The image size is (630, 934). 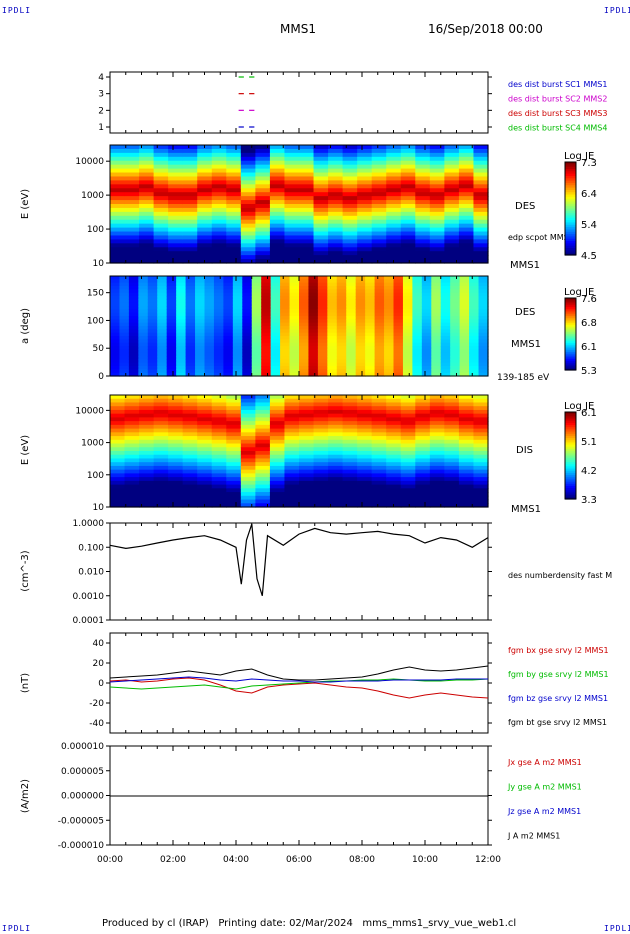 I want to click on pitch-angle-colorbar-band, so click(x=570, y=346).